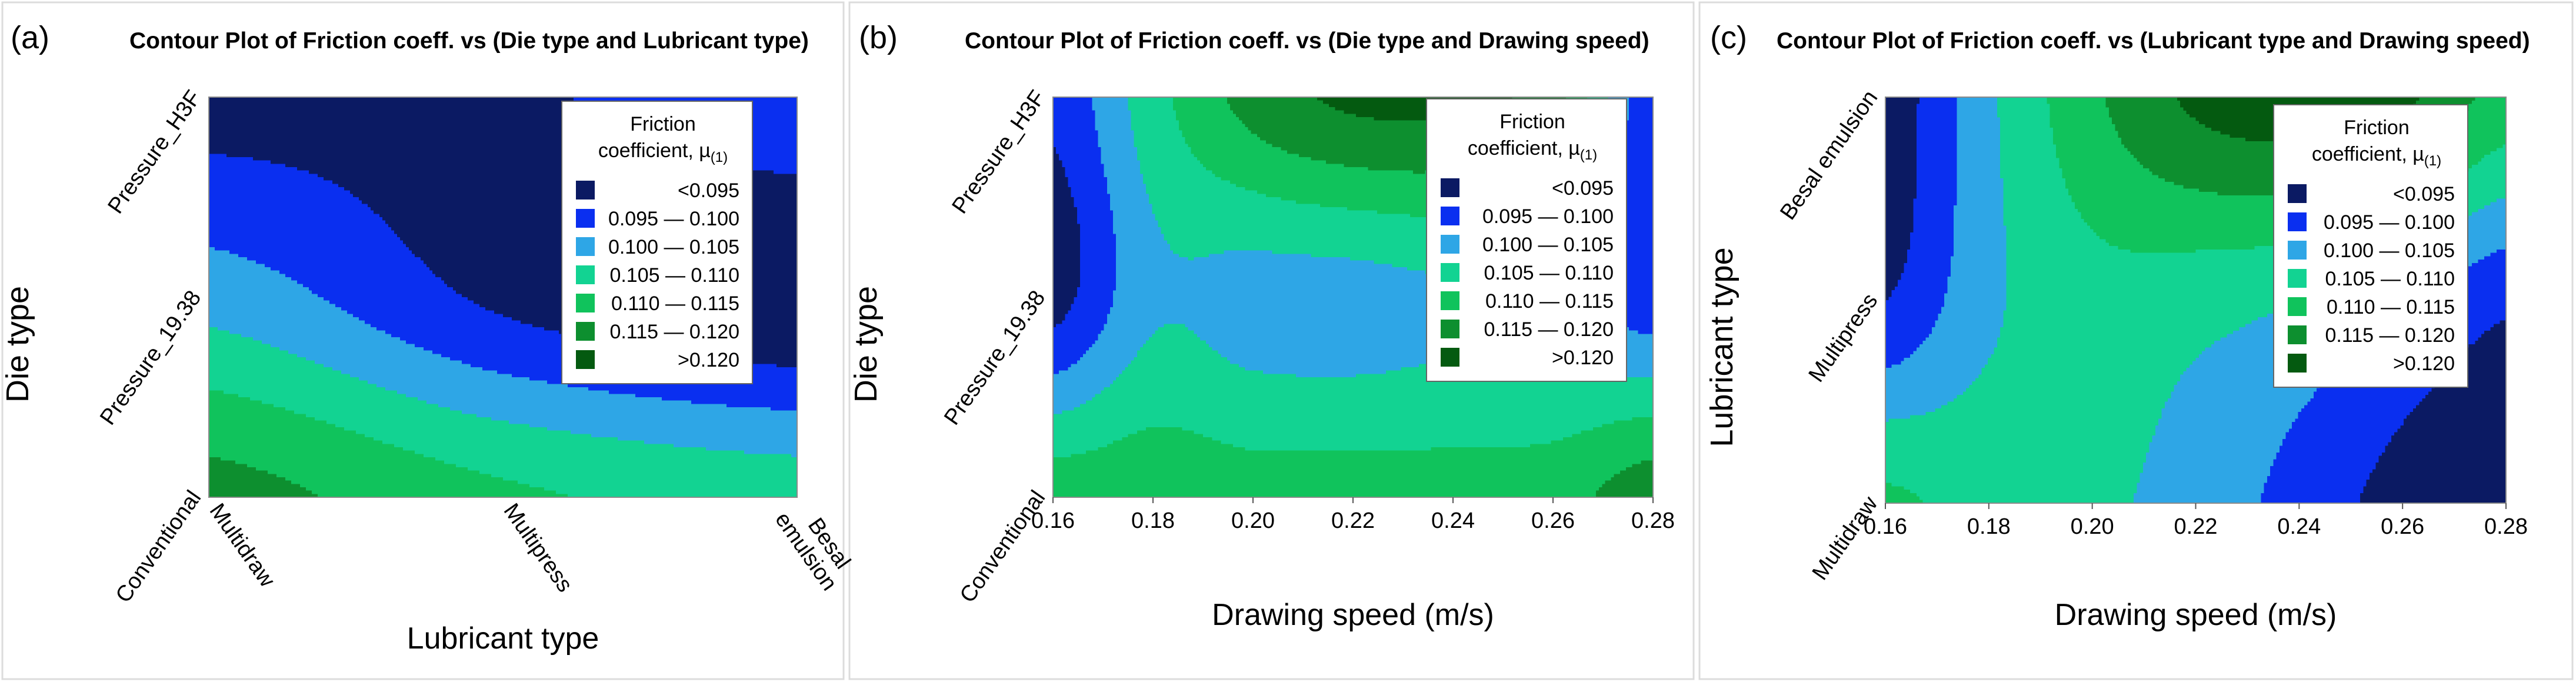 The height and width of the screenshot is (685, 2576). I want to click on legend-title: Friction, so click(2376, 128).